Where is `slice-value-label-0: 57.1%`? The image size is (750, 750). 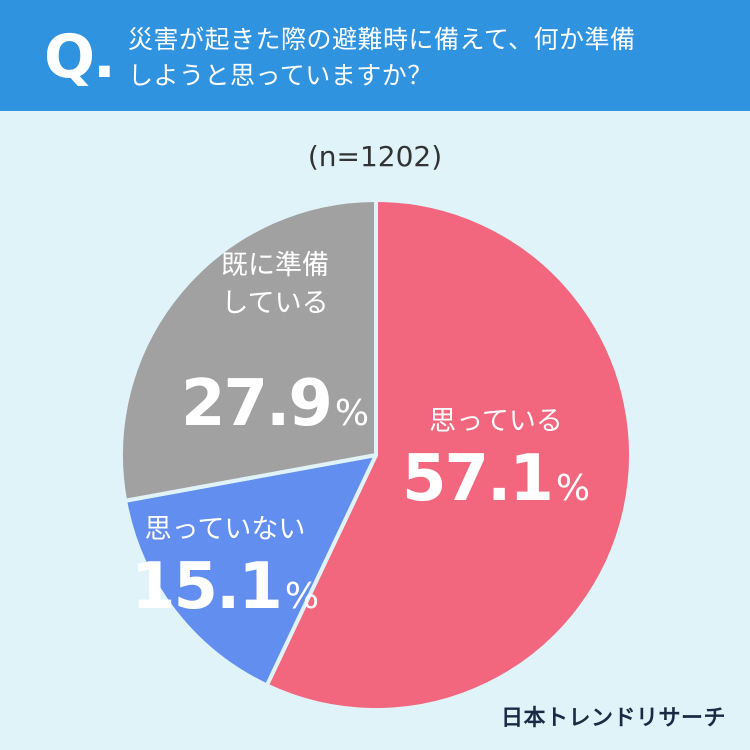
slice-value-label-0: 57.1% is located at coordinates (496, 479).